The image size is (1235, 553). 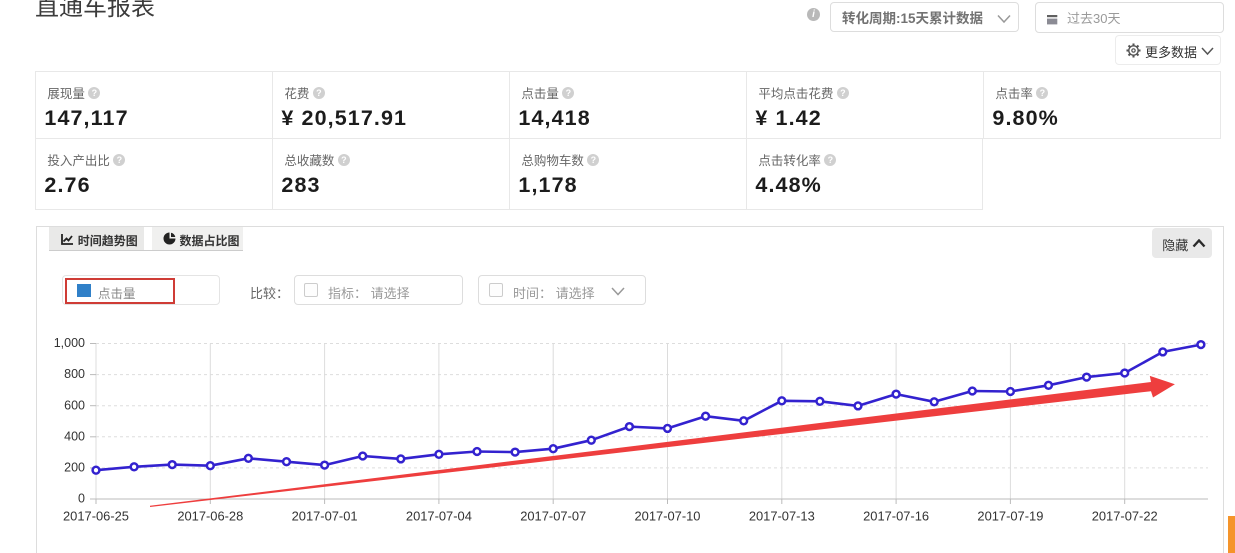 What do you see at coordinates (439, 516) in the screenshot?
I see `svg-text: 2017-07-04` at bounding box center [439, 516].